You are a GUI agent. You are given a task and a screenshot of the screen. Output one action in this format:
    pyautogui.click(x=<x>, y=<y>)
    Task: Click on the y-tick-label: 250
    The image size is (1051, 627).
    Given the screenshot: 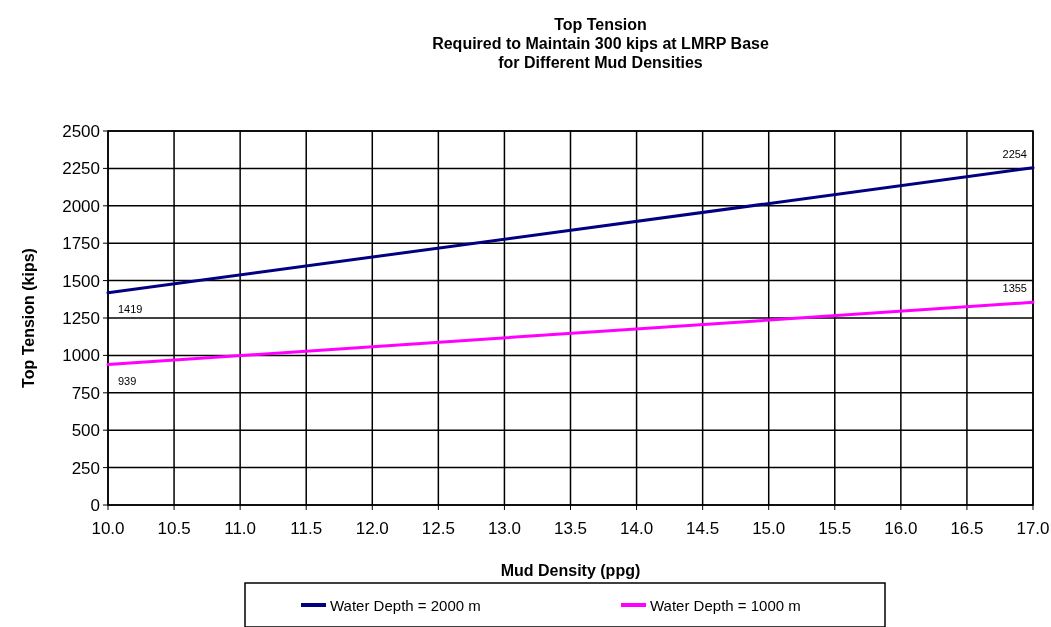 What is the action you would take?
    pyautogui.click(x=85, y=468)
    